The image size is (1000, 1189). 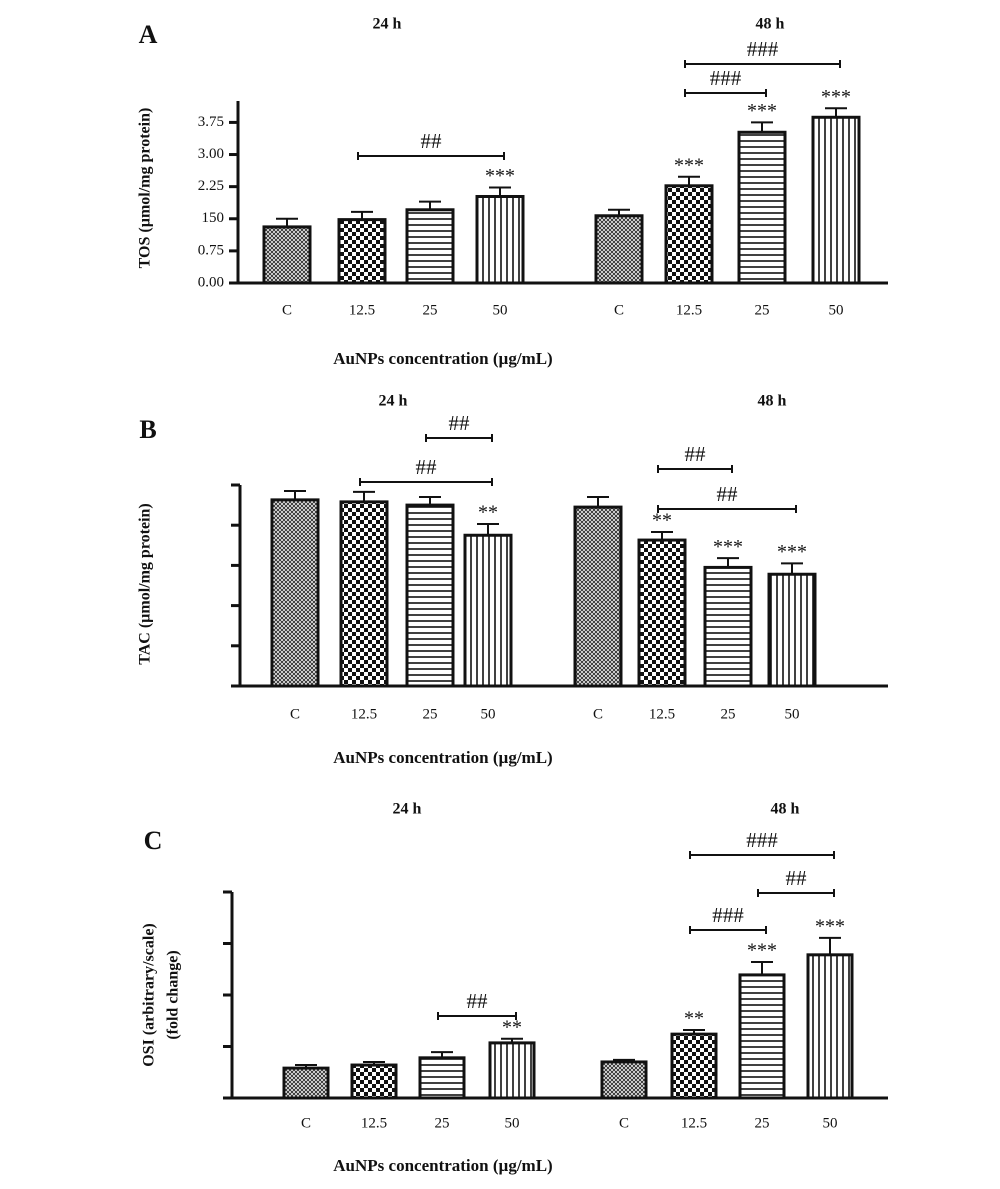 What do you see at coordinates (173, 994) in the screenshot?
I see `y-axis-label: (fold change)` at bounding box center [173, 994].